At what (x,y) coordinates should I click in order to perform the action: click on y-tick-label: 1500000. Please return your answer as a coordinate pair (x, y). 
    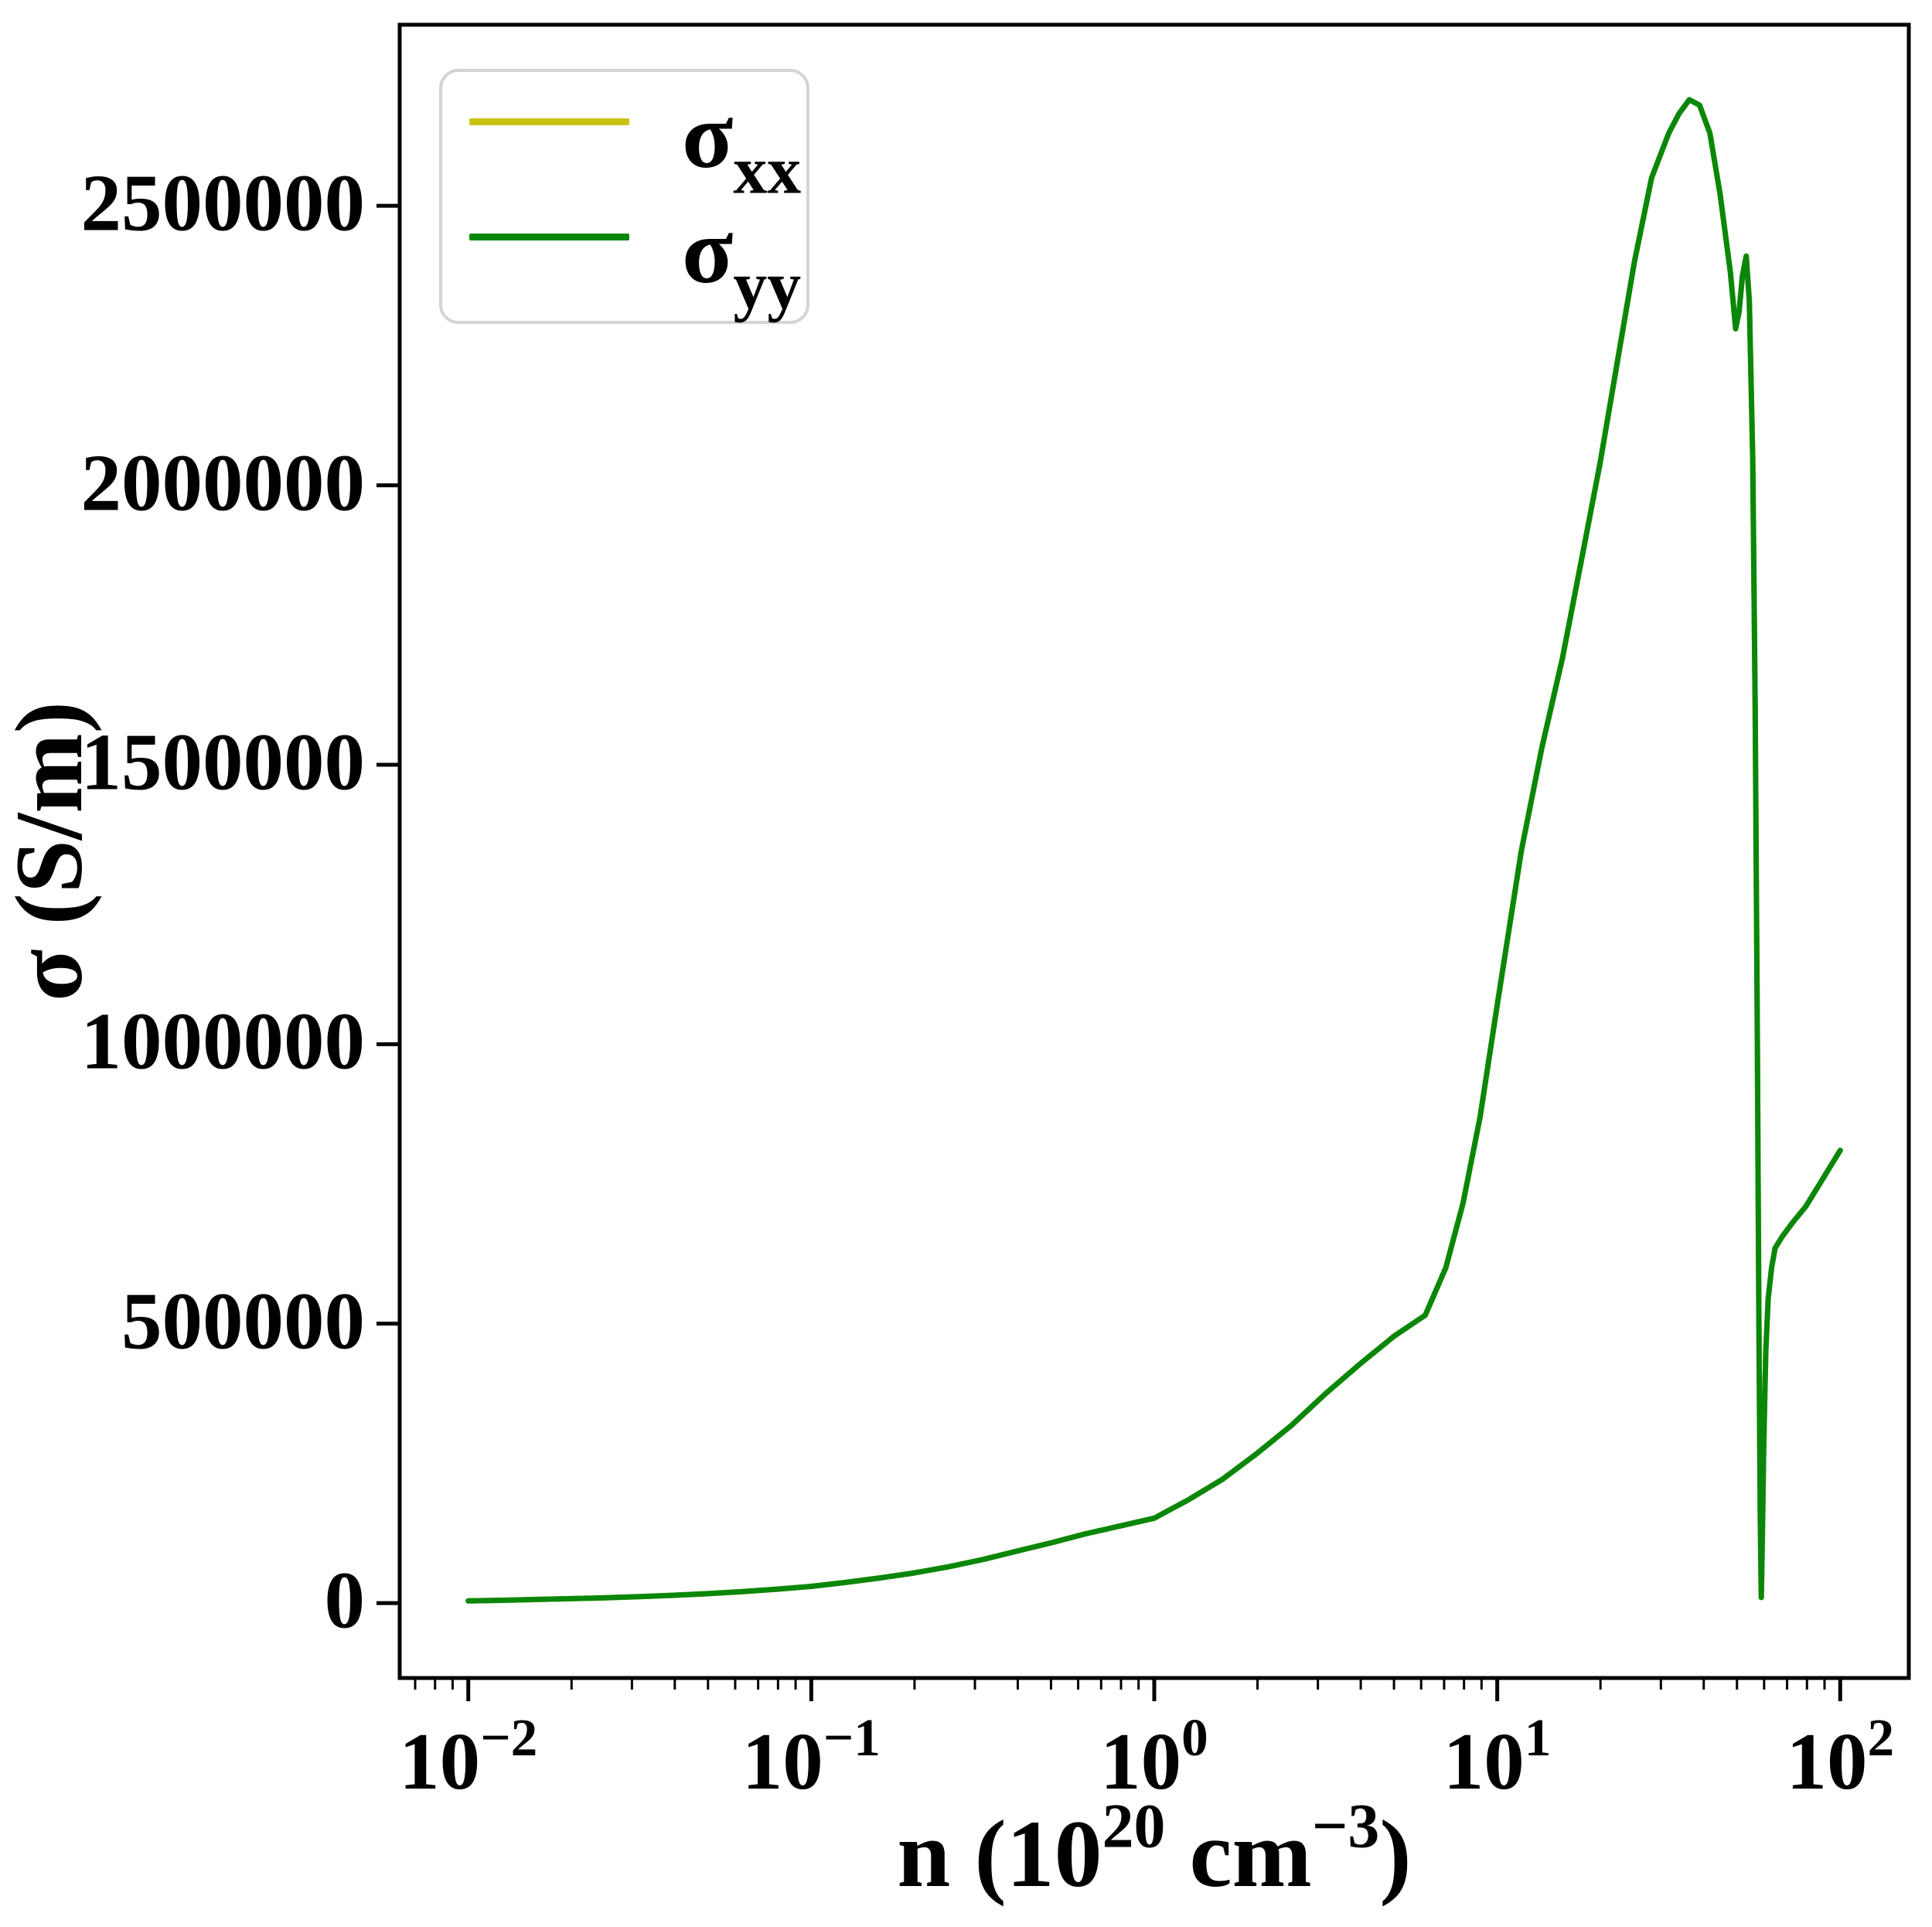
    Looking at the image, I should click on (223, 761).